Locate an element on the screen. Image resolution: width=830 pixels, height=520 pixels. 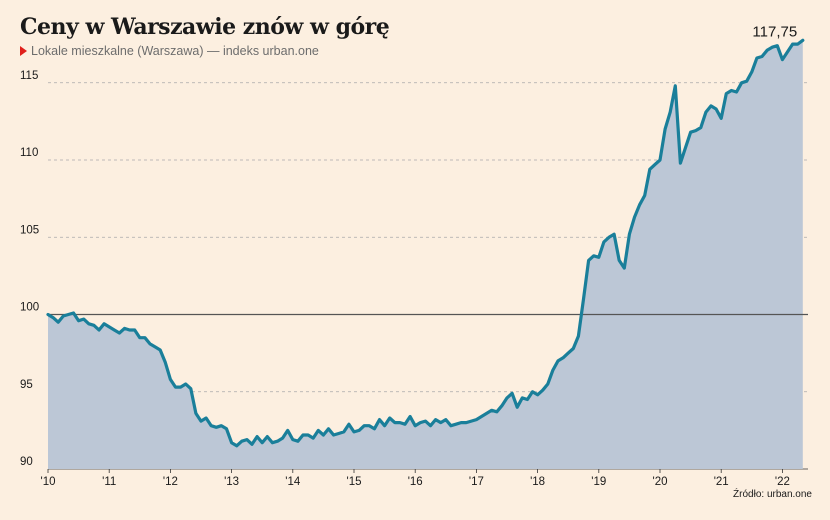
y-tick-label: 100 is located at coordinates (29, 308).